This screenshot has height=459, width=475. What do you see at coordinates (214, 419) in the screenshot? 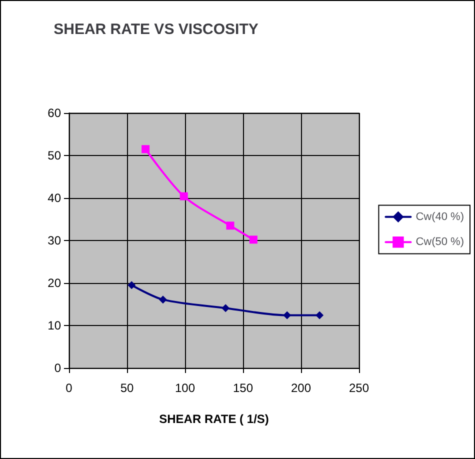
I see `x-axis-title: SHEAR RATE ( 1/S)` at bounding box center [214, 419].